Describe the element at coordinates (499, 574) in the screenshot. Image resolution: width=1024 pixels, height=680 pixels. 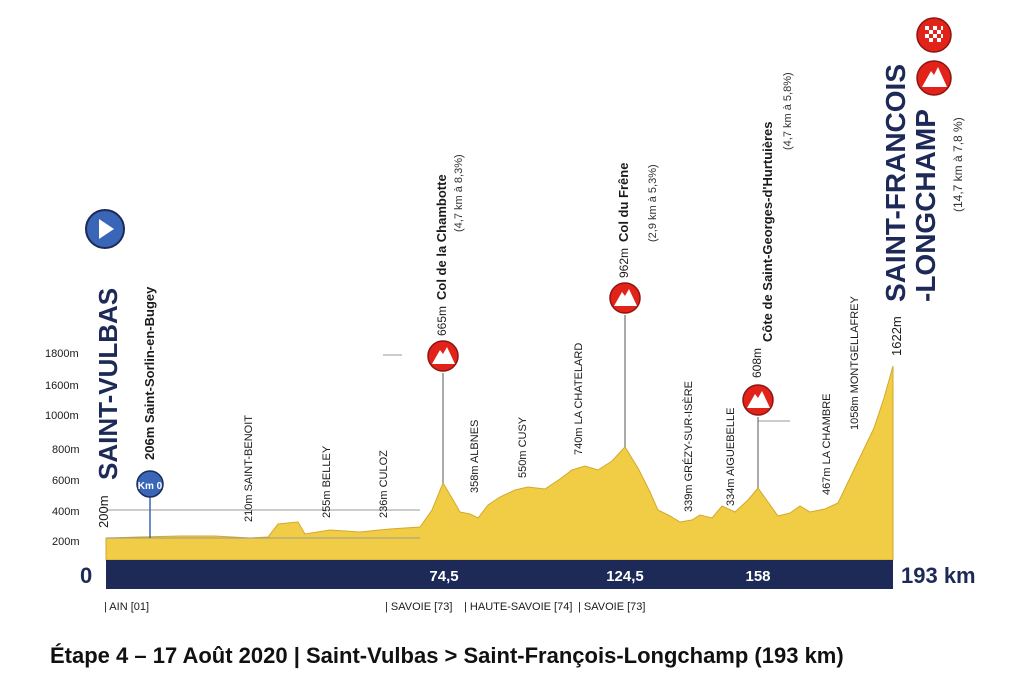
I see `distance-bar` at that location.